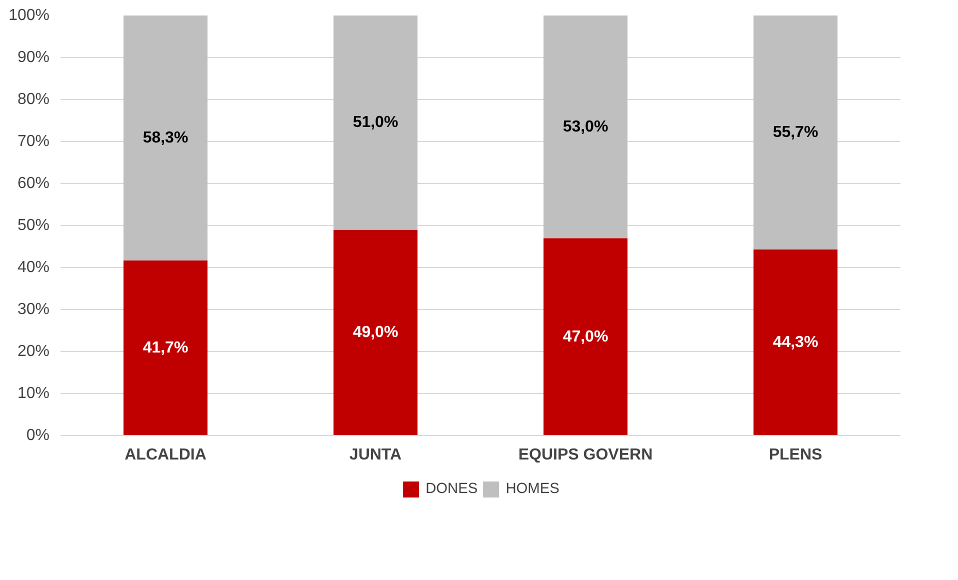  What do you see at coordinates (38, 435) in the screenshot?
I see `y-tick-label: 0%` at bounding box center [38, 435].